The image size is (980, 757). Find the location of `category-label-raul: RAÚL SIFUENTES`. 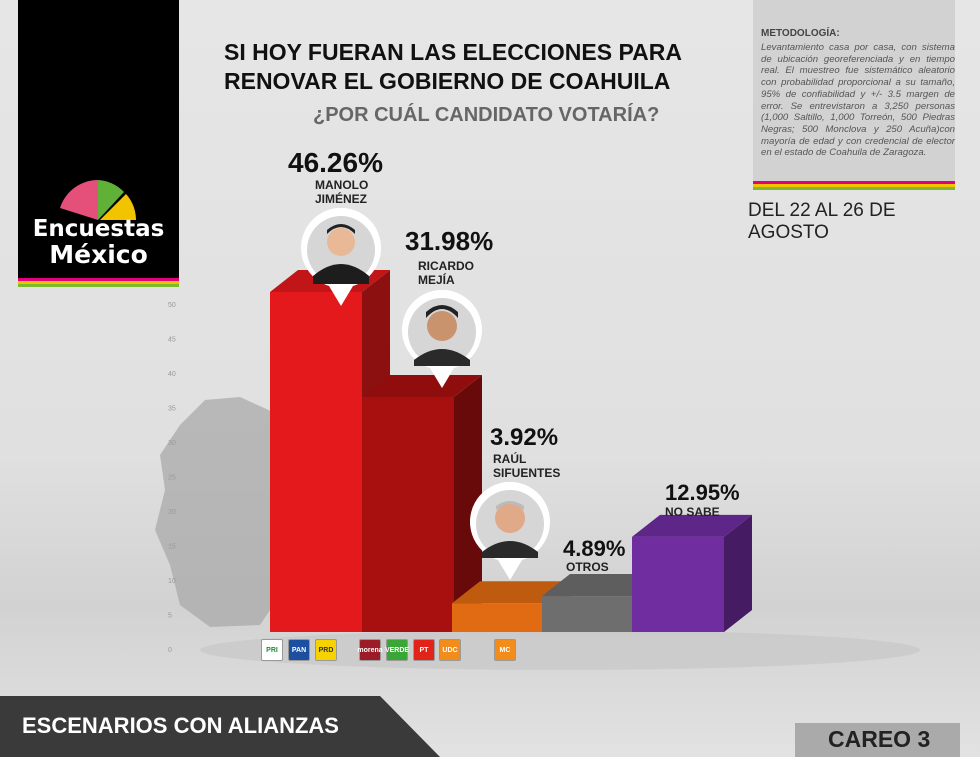

category-label-raul: RAÚL SIFUENTES is located at coordinates (527, 466).